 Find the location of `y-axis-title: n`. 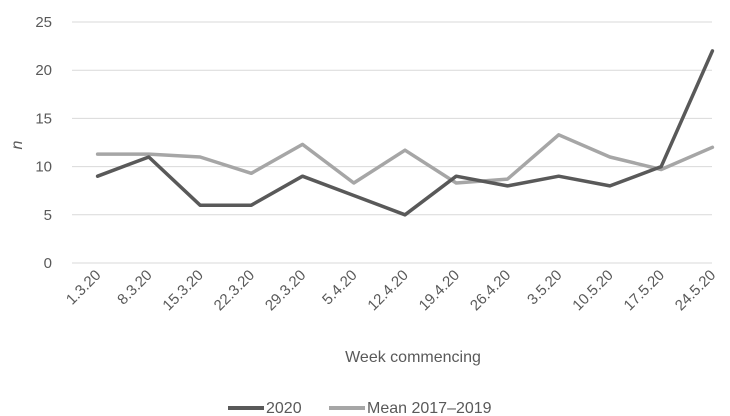

y-axis-title: n is located at coordinates (17, 144).